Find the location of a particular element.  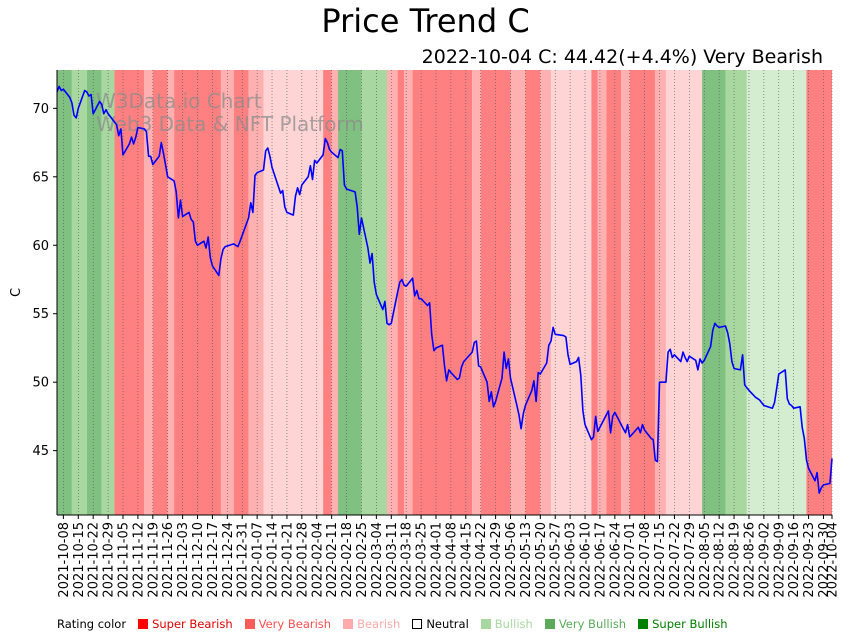

y-axis-label: C is located at coordinates (16, 292).